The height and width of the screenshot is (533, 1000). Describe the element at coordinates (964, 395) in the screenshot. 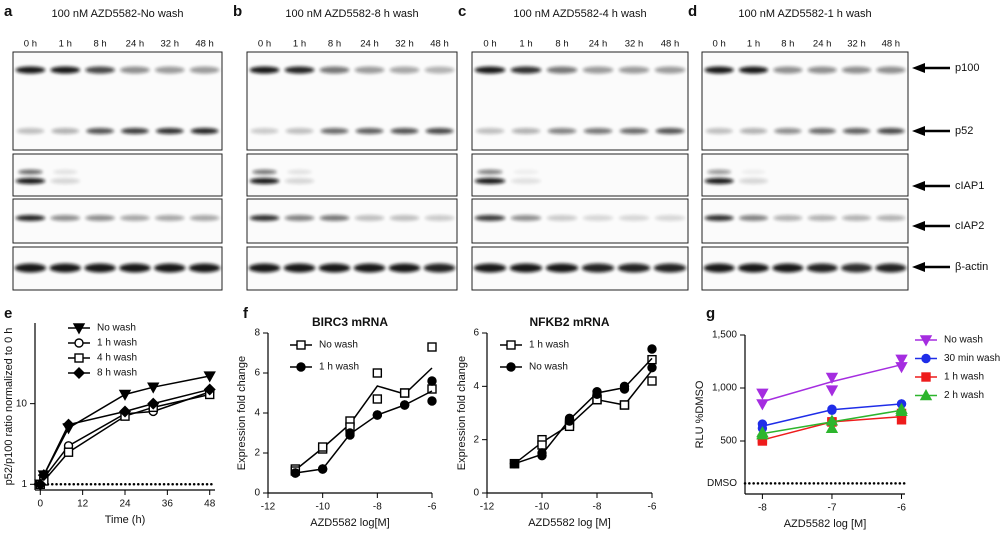

I see `legend-label: 2 h wash` at that location.